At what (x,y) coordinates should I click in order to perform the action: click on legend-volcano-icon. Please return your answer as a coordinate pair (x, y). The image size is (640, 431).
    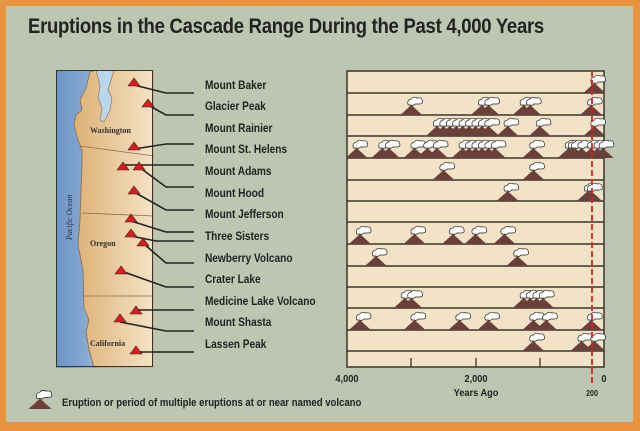
    Looking at the image, I should click on (40, 399).